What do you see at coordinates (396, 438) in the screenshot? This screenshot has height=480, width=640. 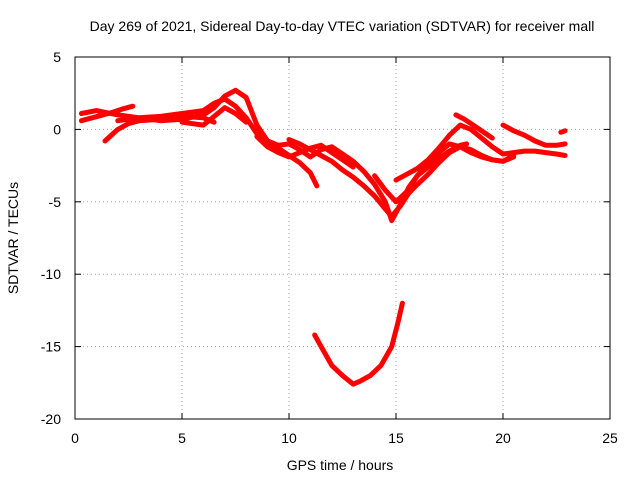 I see `x-tick-label: 15` at bounding box center [396, 438].